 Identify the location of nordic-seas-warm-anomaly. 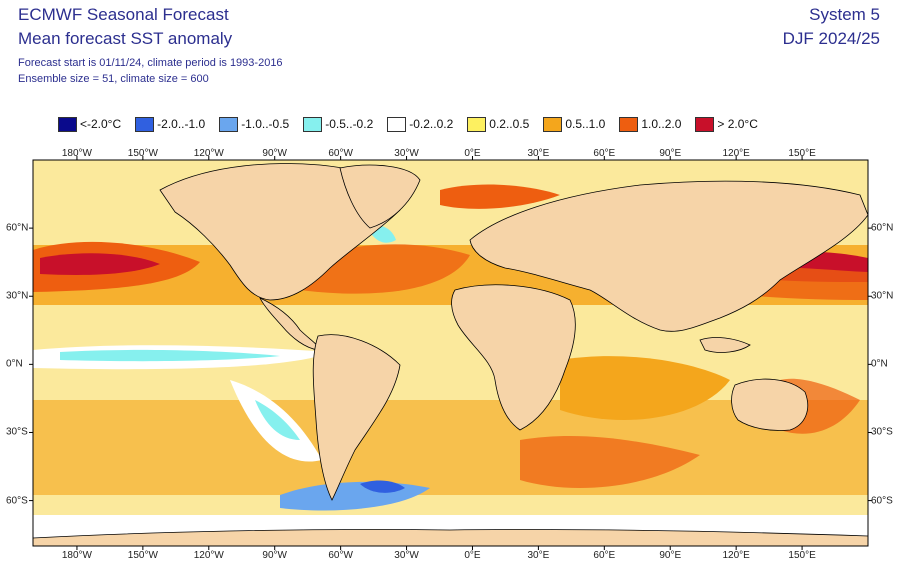
(500, 196).